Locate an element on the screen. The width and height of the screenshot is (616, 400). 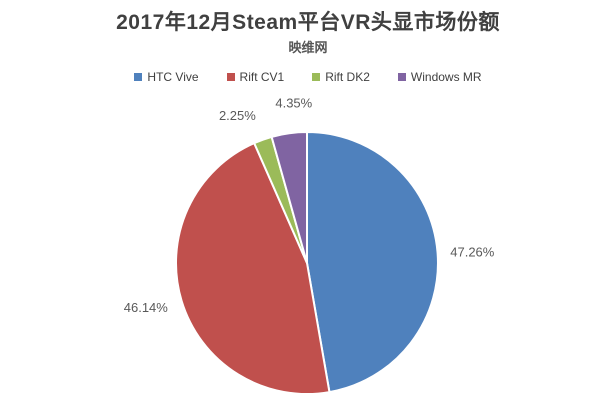
legend-label: HTC Vive is located at coordinates (173, 77).